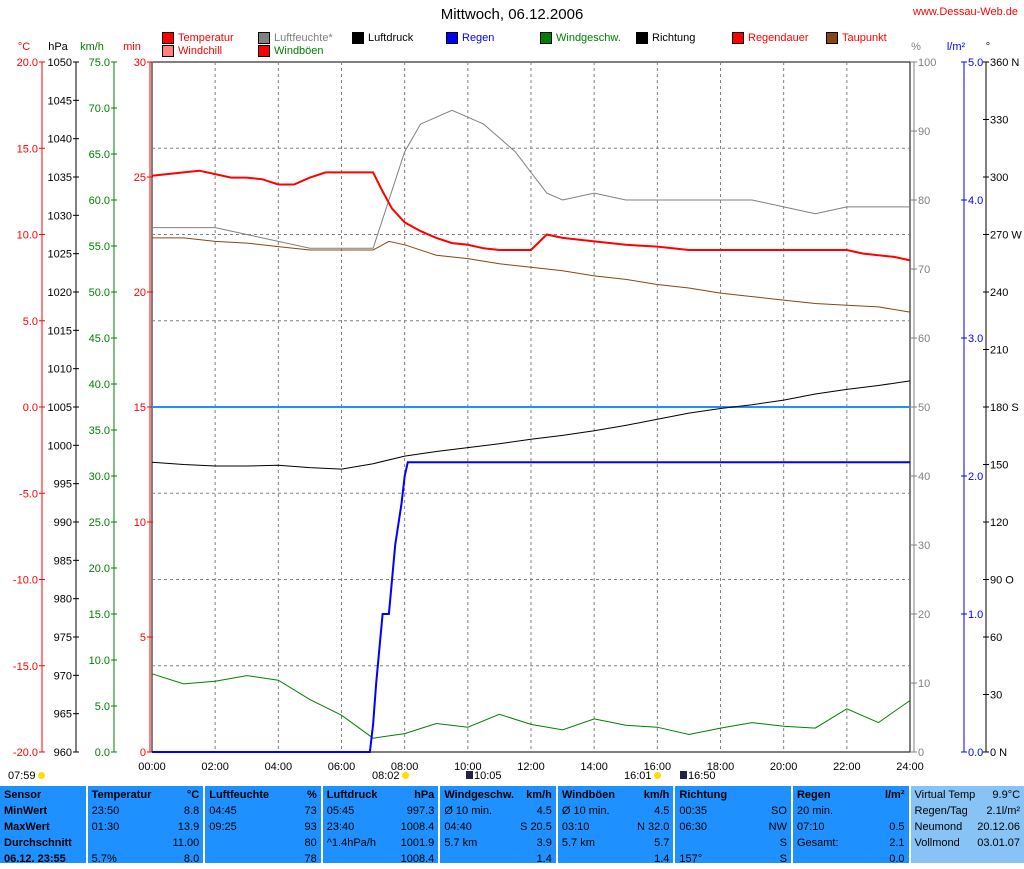  I want to click on legend-item: Luftdruck, so click(382, 38).